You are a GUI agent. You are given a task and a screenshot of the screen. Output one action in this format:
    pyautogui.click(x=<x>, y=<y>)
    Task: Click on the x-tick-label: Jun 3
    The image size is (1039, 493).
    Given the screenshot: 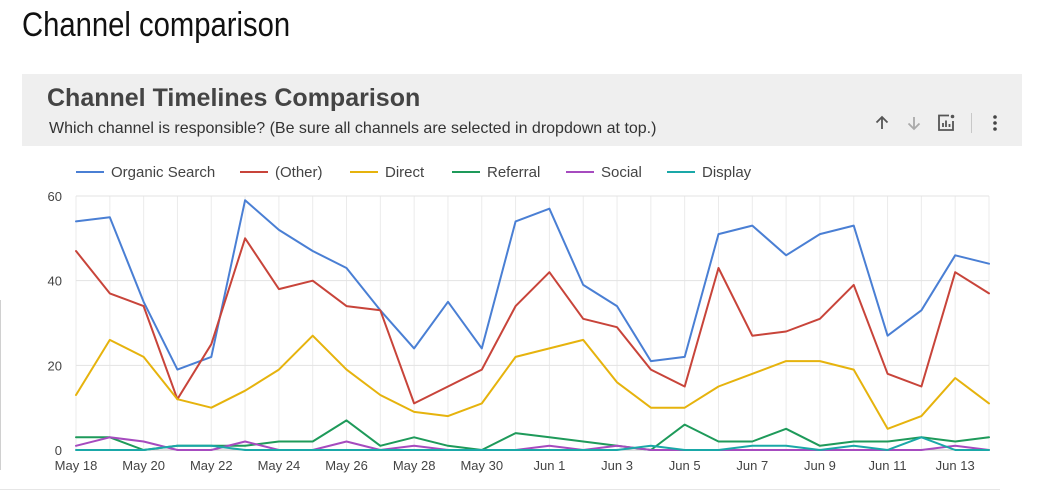 What is the action you would take?
    pyautogui.click(x=617, y=465)
    